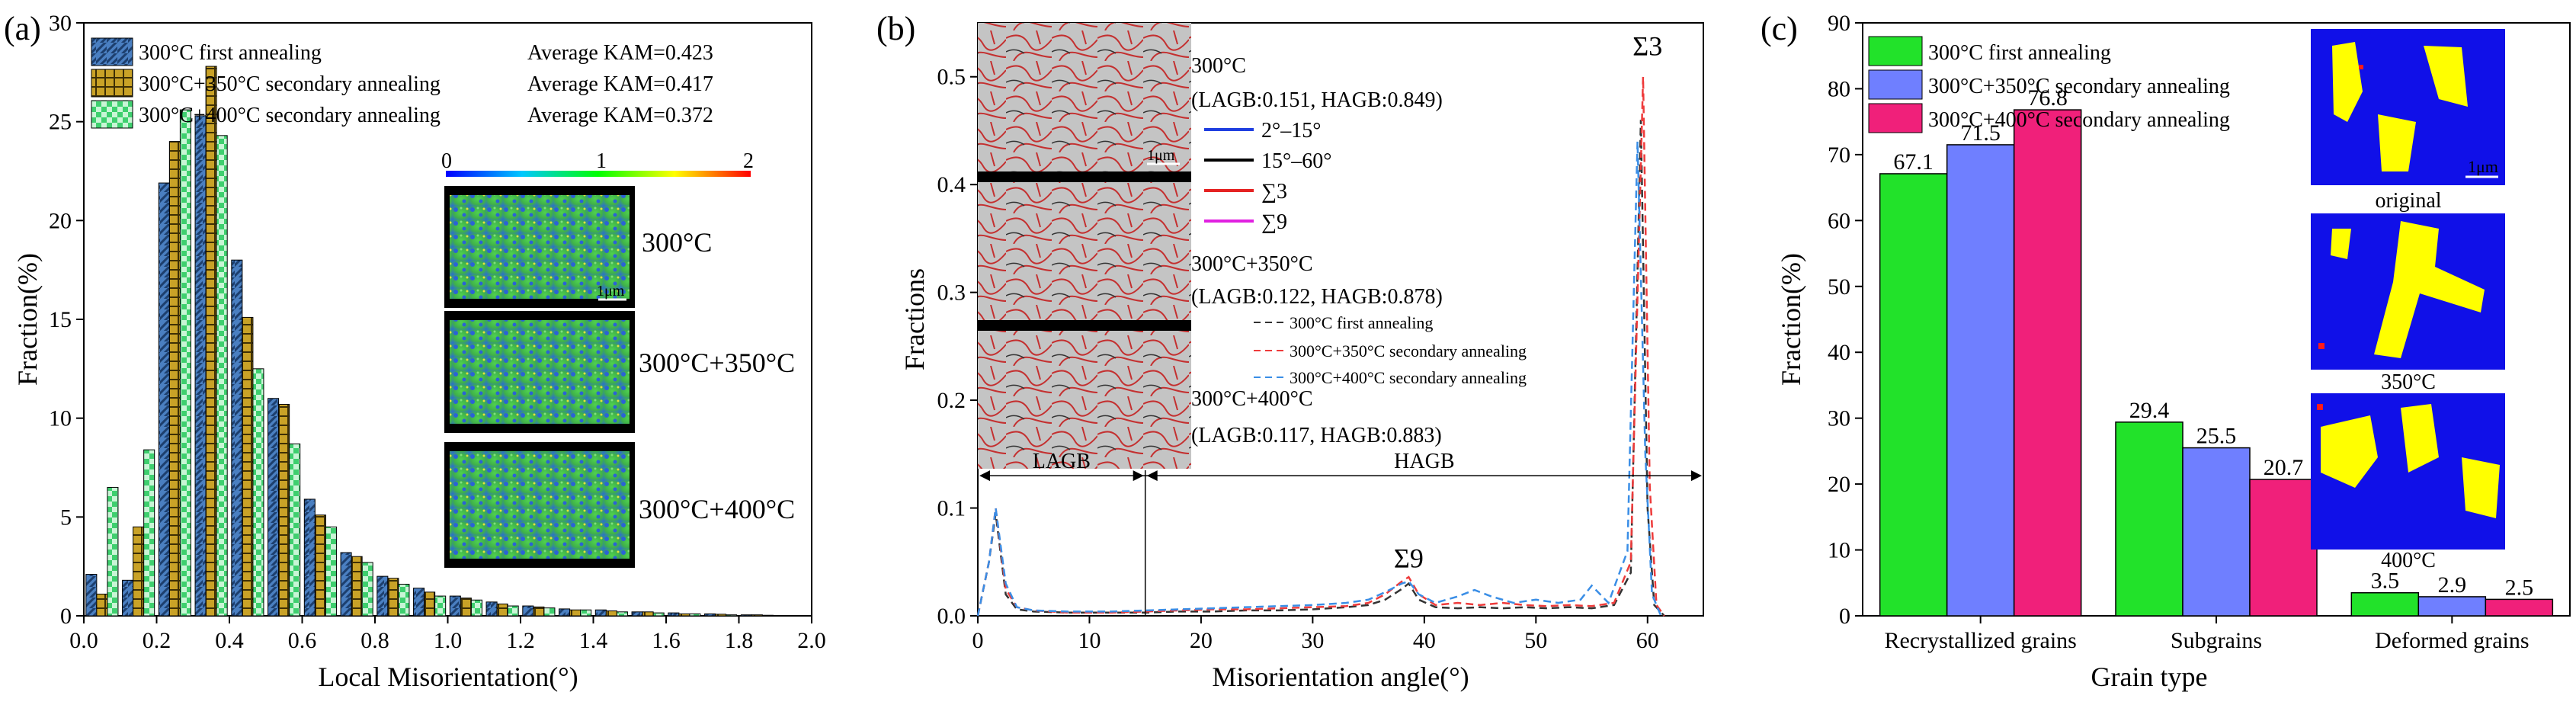  I want to click on inset-title-400: 300°C+400°C, so click(1252, 399).